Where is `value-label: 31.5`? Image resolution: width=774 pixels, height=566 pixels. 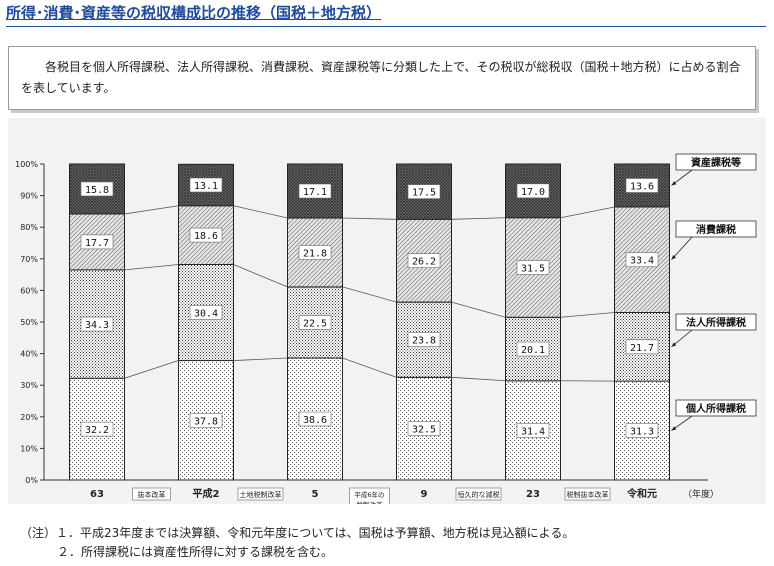
value-label: 31.5 is located at coordinates (533, 268).